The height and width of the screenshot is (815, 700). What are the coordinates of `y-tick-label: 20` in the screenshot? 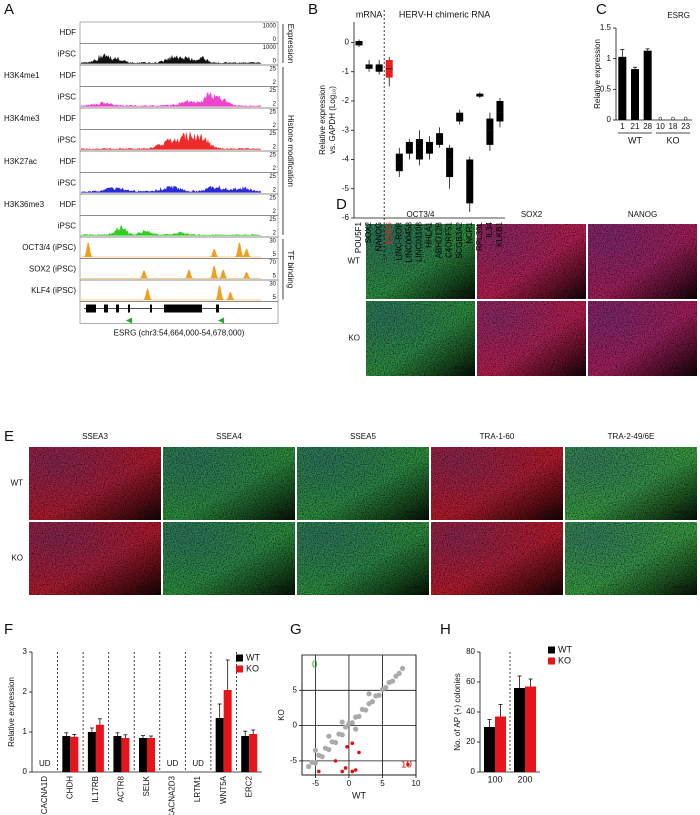 It's located at (470, 741).